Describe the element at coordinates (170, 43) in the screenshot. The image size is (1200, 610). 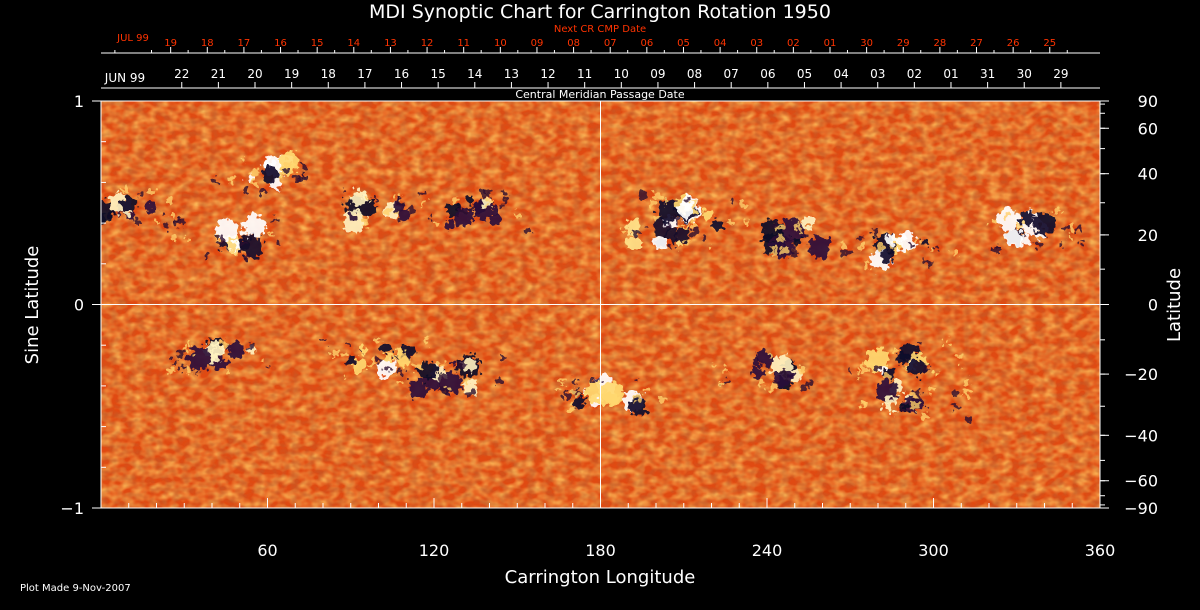
I see `next-cr-tick-label: 19` at that location.